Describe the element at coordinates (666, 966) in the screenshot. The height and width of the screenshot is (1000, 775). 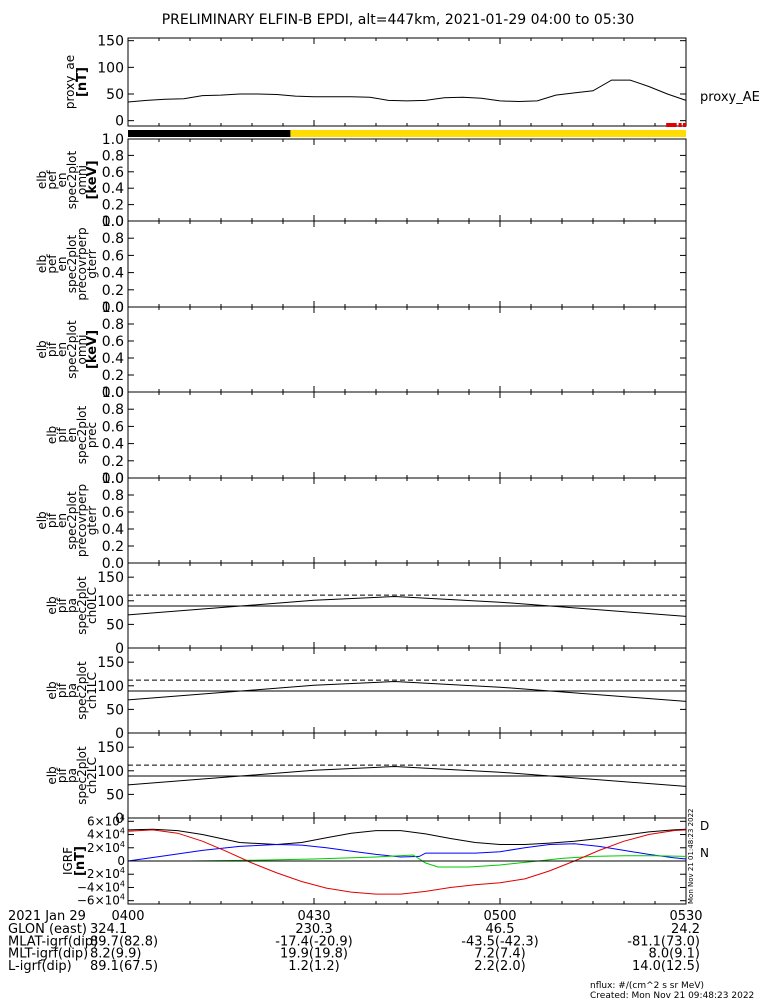
I see `ephemeris-value: 14.0(12.5)` at that location.